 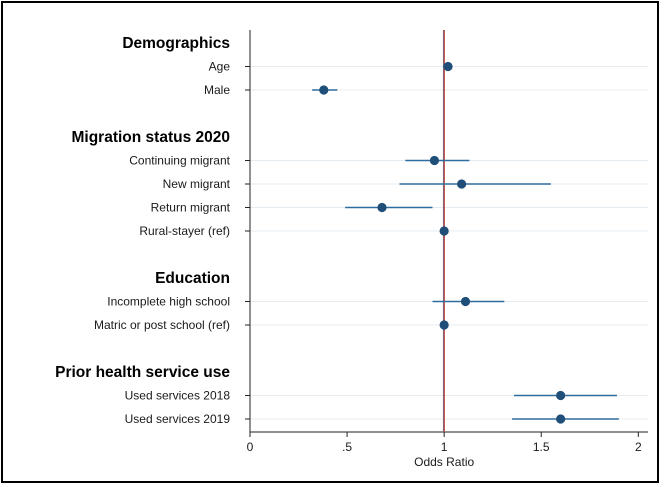 What do you see at coordinates (176, 43) in the screenshot?
I see `group-header: Demographics` at bounding box center [176, 43].